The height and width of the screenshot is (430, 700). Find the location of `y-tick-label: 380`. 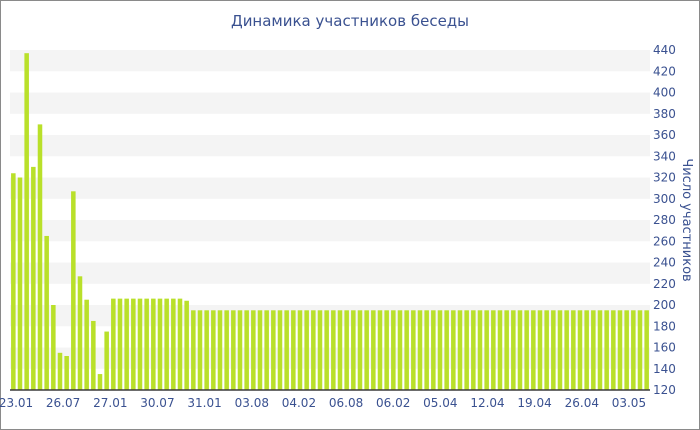

y-tick-label: 380 is located at coordinates (664, 114).